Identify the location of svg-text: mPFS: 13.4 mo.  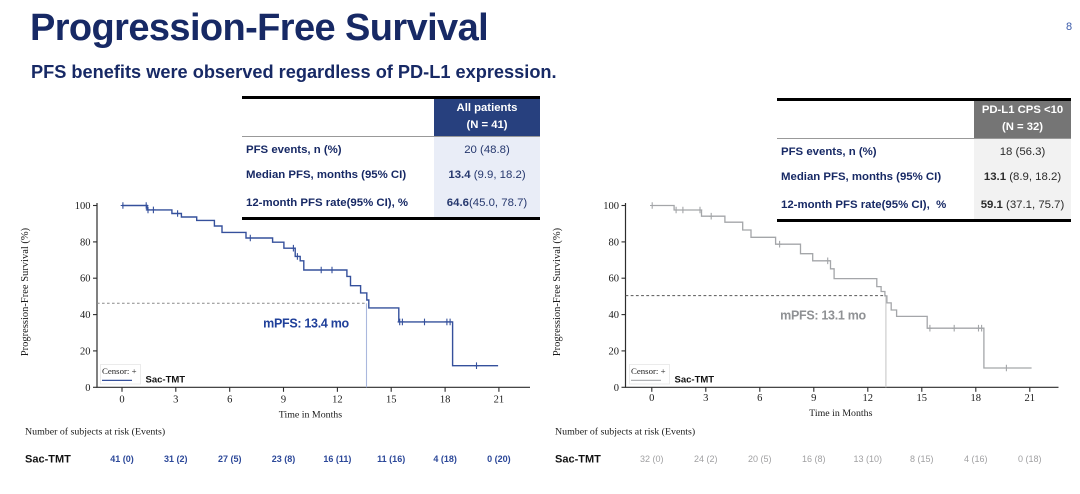
(306, 323).